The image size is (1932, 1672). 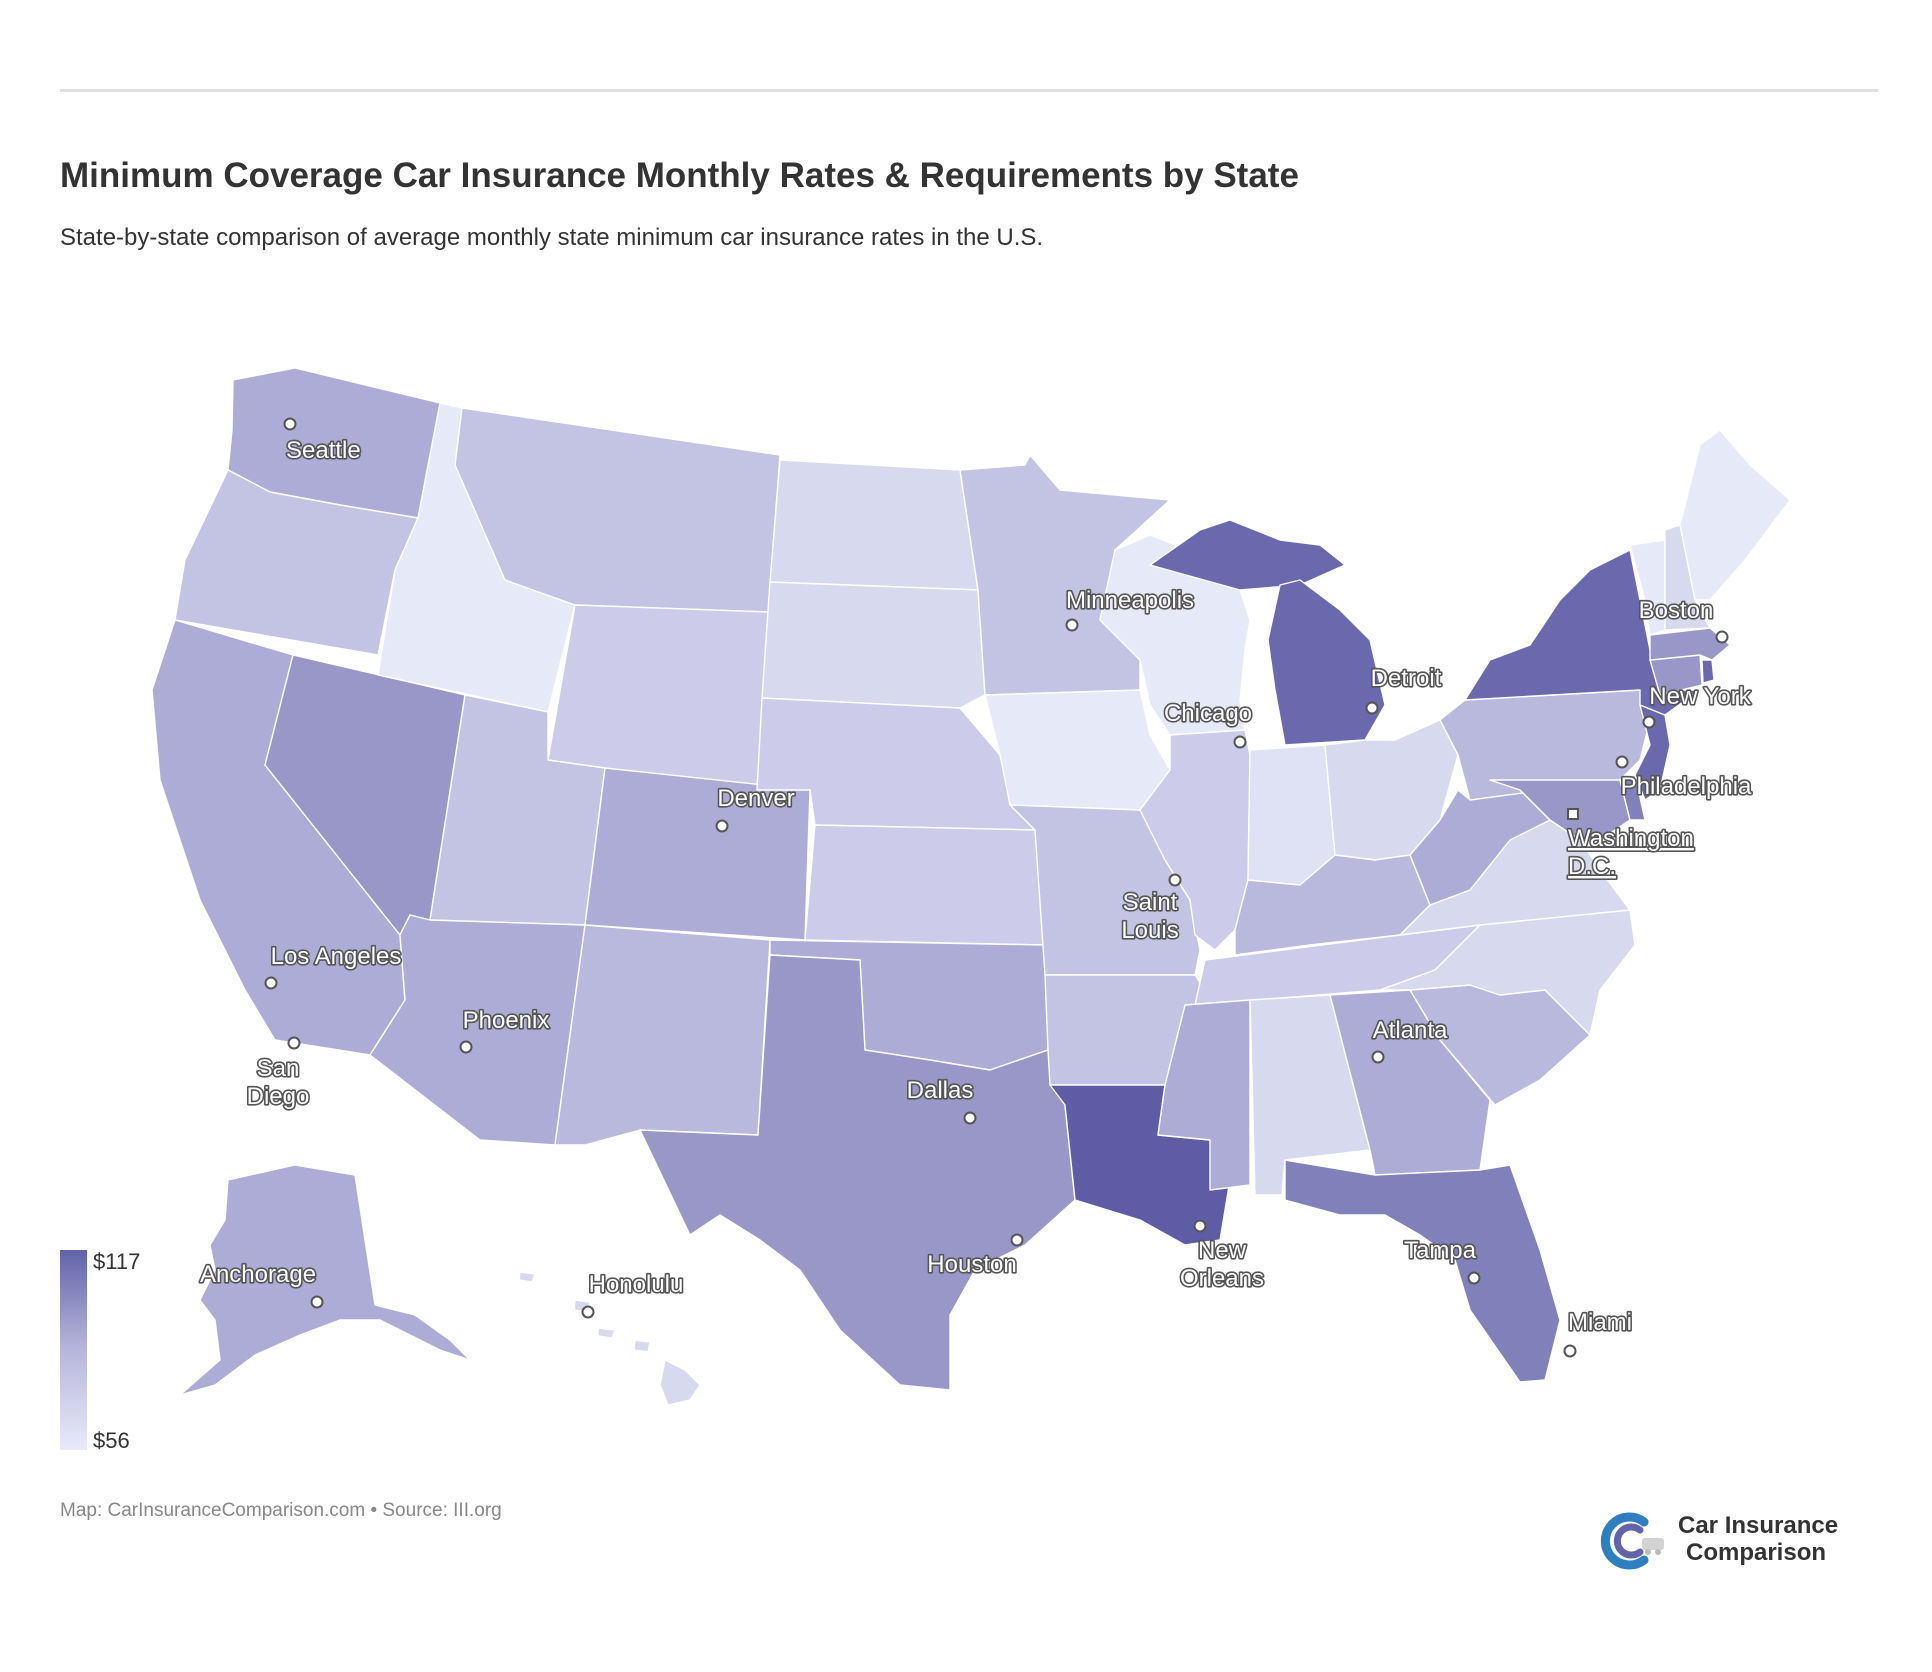 What do you see at coordinates (111, 1440) in the screenshot?
I see `legend-min-label: $56` at bounding box center [111, 1440].